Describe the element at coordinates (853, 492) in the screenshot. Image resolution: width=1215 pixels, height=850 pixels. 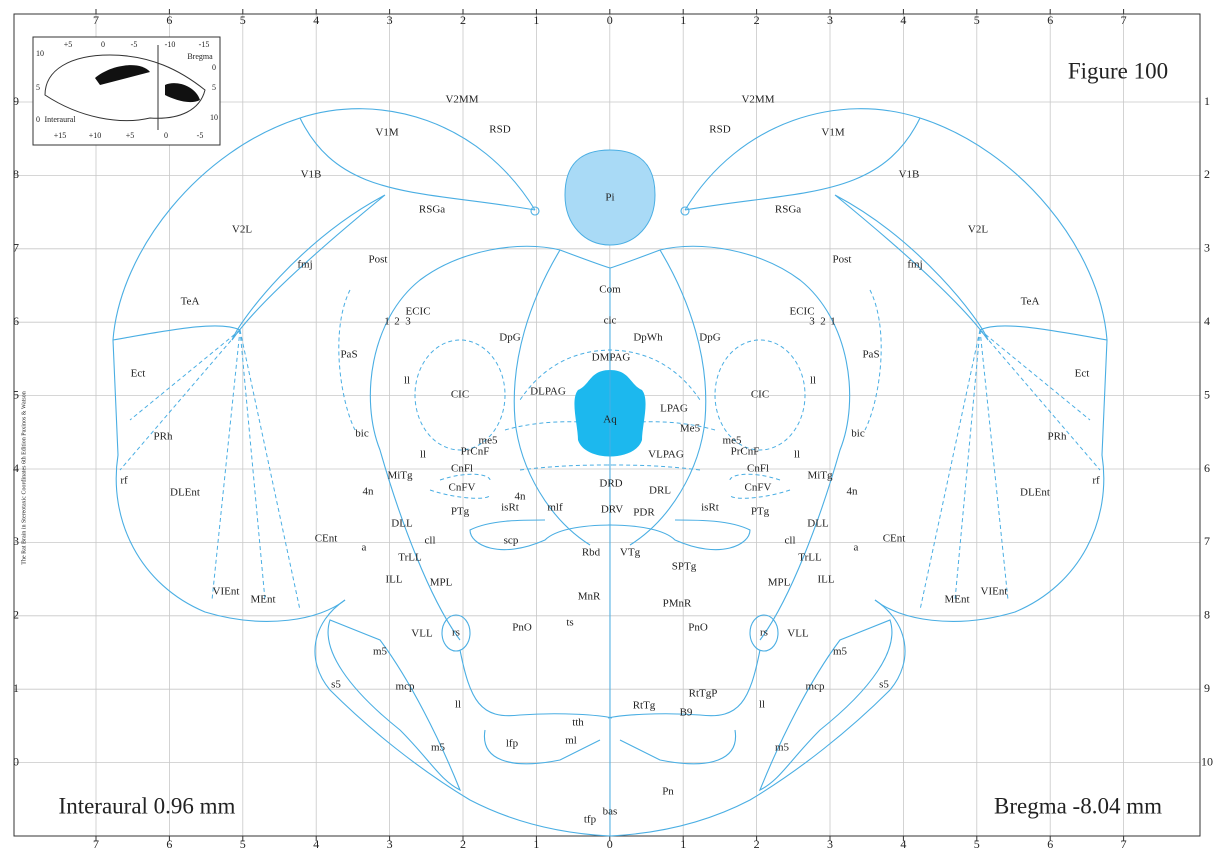
I see `region-label: 4n` at that location.